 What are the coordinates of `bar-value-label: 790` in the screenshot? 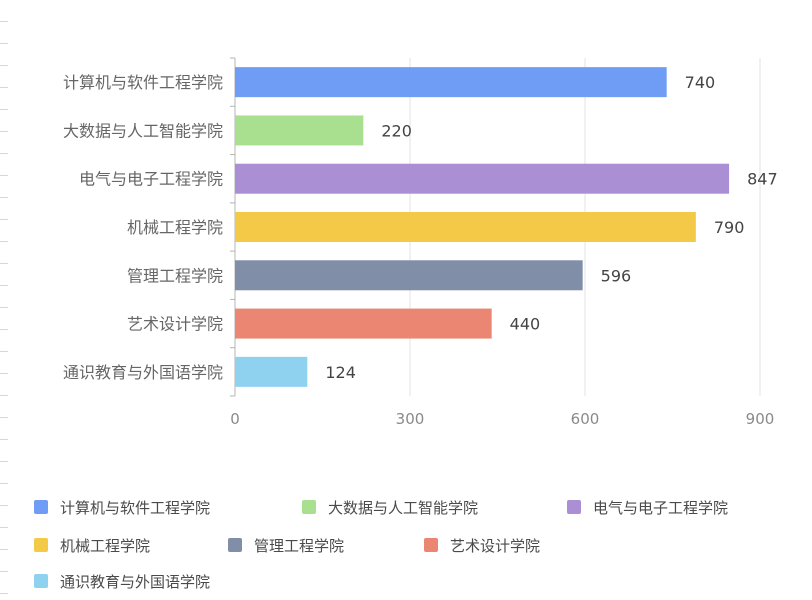 It's located at (729, 227).